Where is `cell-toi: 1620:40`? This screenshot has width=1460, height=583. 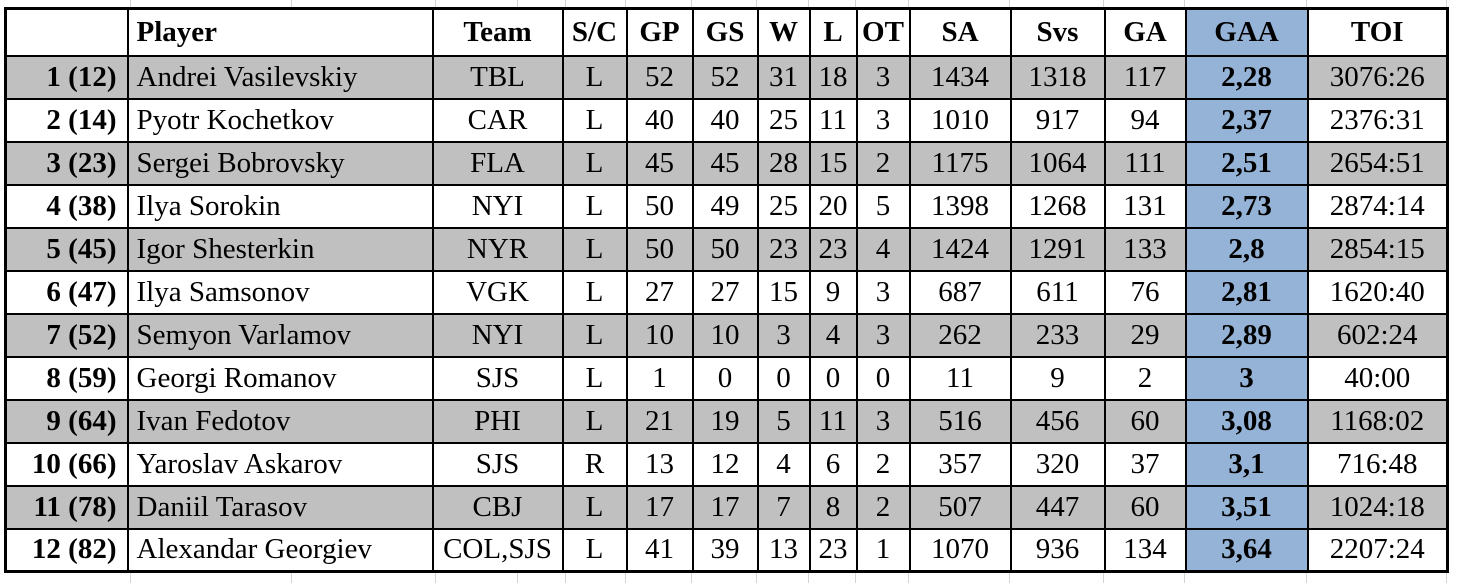 cell-toi: 1620:40 is located at coordinates (1377, 292).